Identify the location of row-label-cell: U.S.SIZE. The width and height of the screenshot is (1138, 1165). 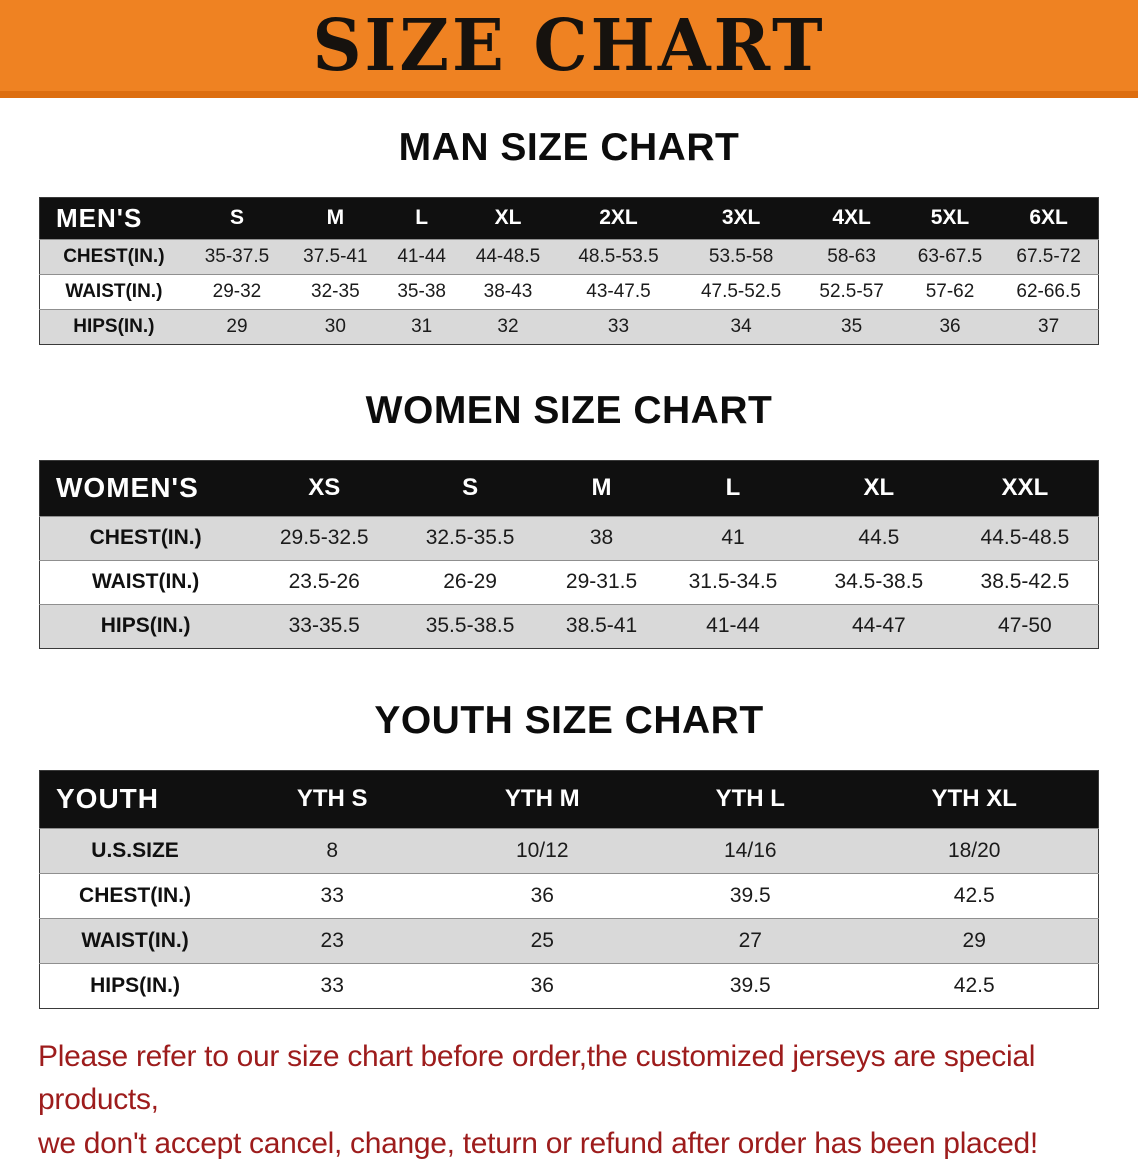
(135, 850).